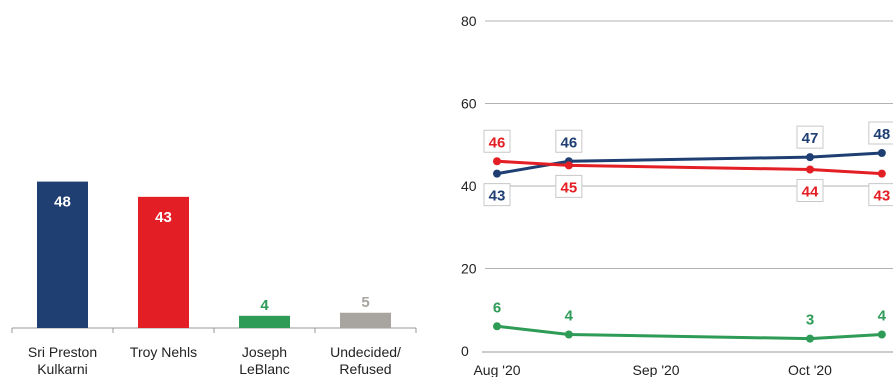 The width and height of the screenshot is (893, 382). Describe the element at coordinates (656, 369) in the screenshot. I see `line-x-tick-label: Sep '20` at that location.